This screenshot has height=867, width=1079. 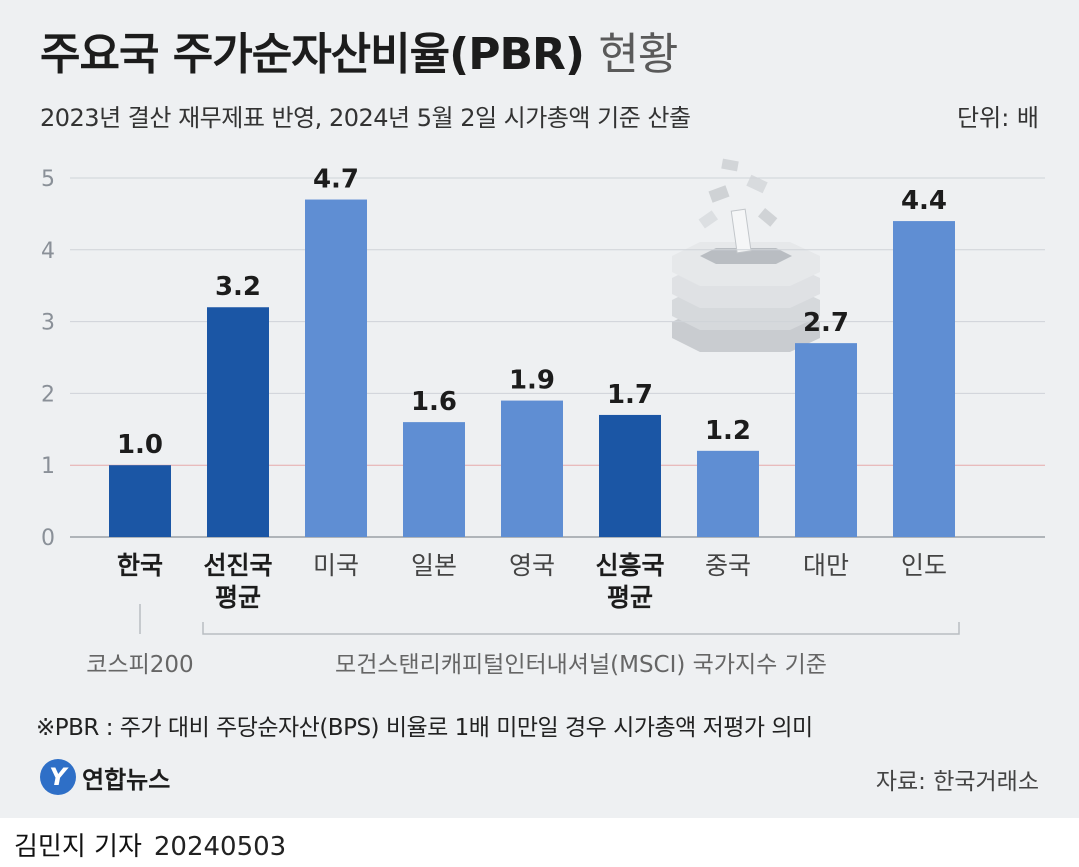 What do you see at coordinates (998, 118) in the screenshot?
I see `unit-label: 단위: 배` at bounding box center [998, 118].